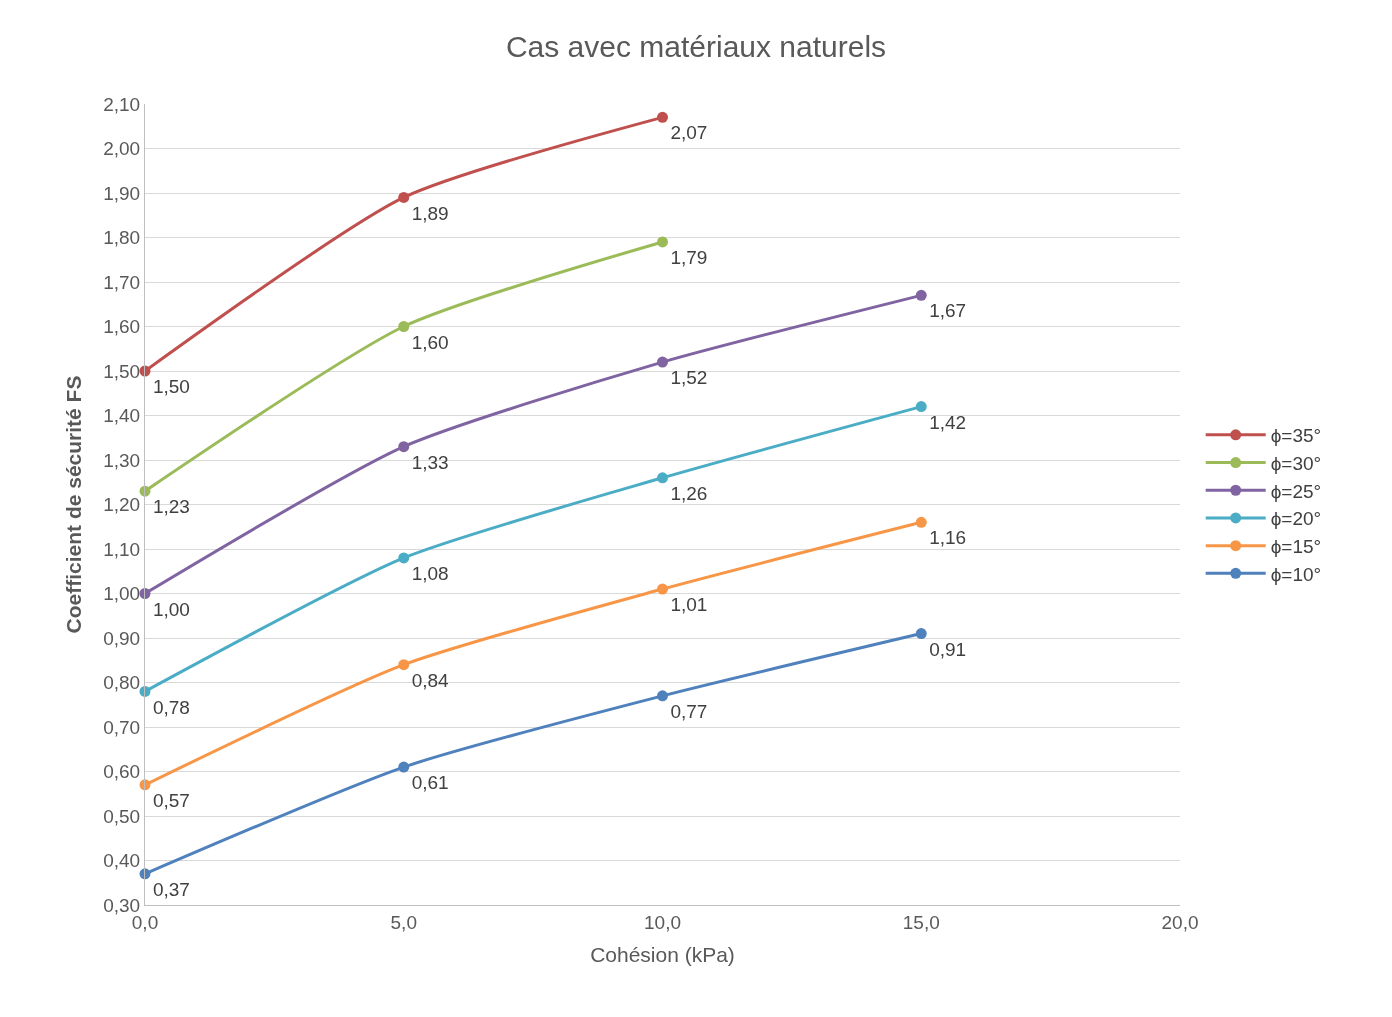 The width and height of the screenshot is (1392, 1017). What do you see at coordinates (948, 311) in the screenshot?
I see `data-label: 1,67` at bounding box center [948, 311].